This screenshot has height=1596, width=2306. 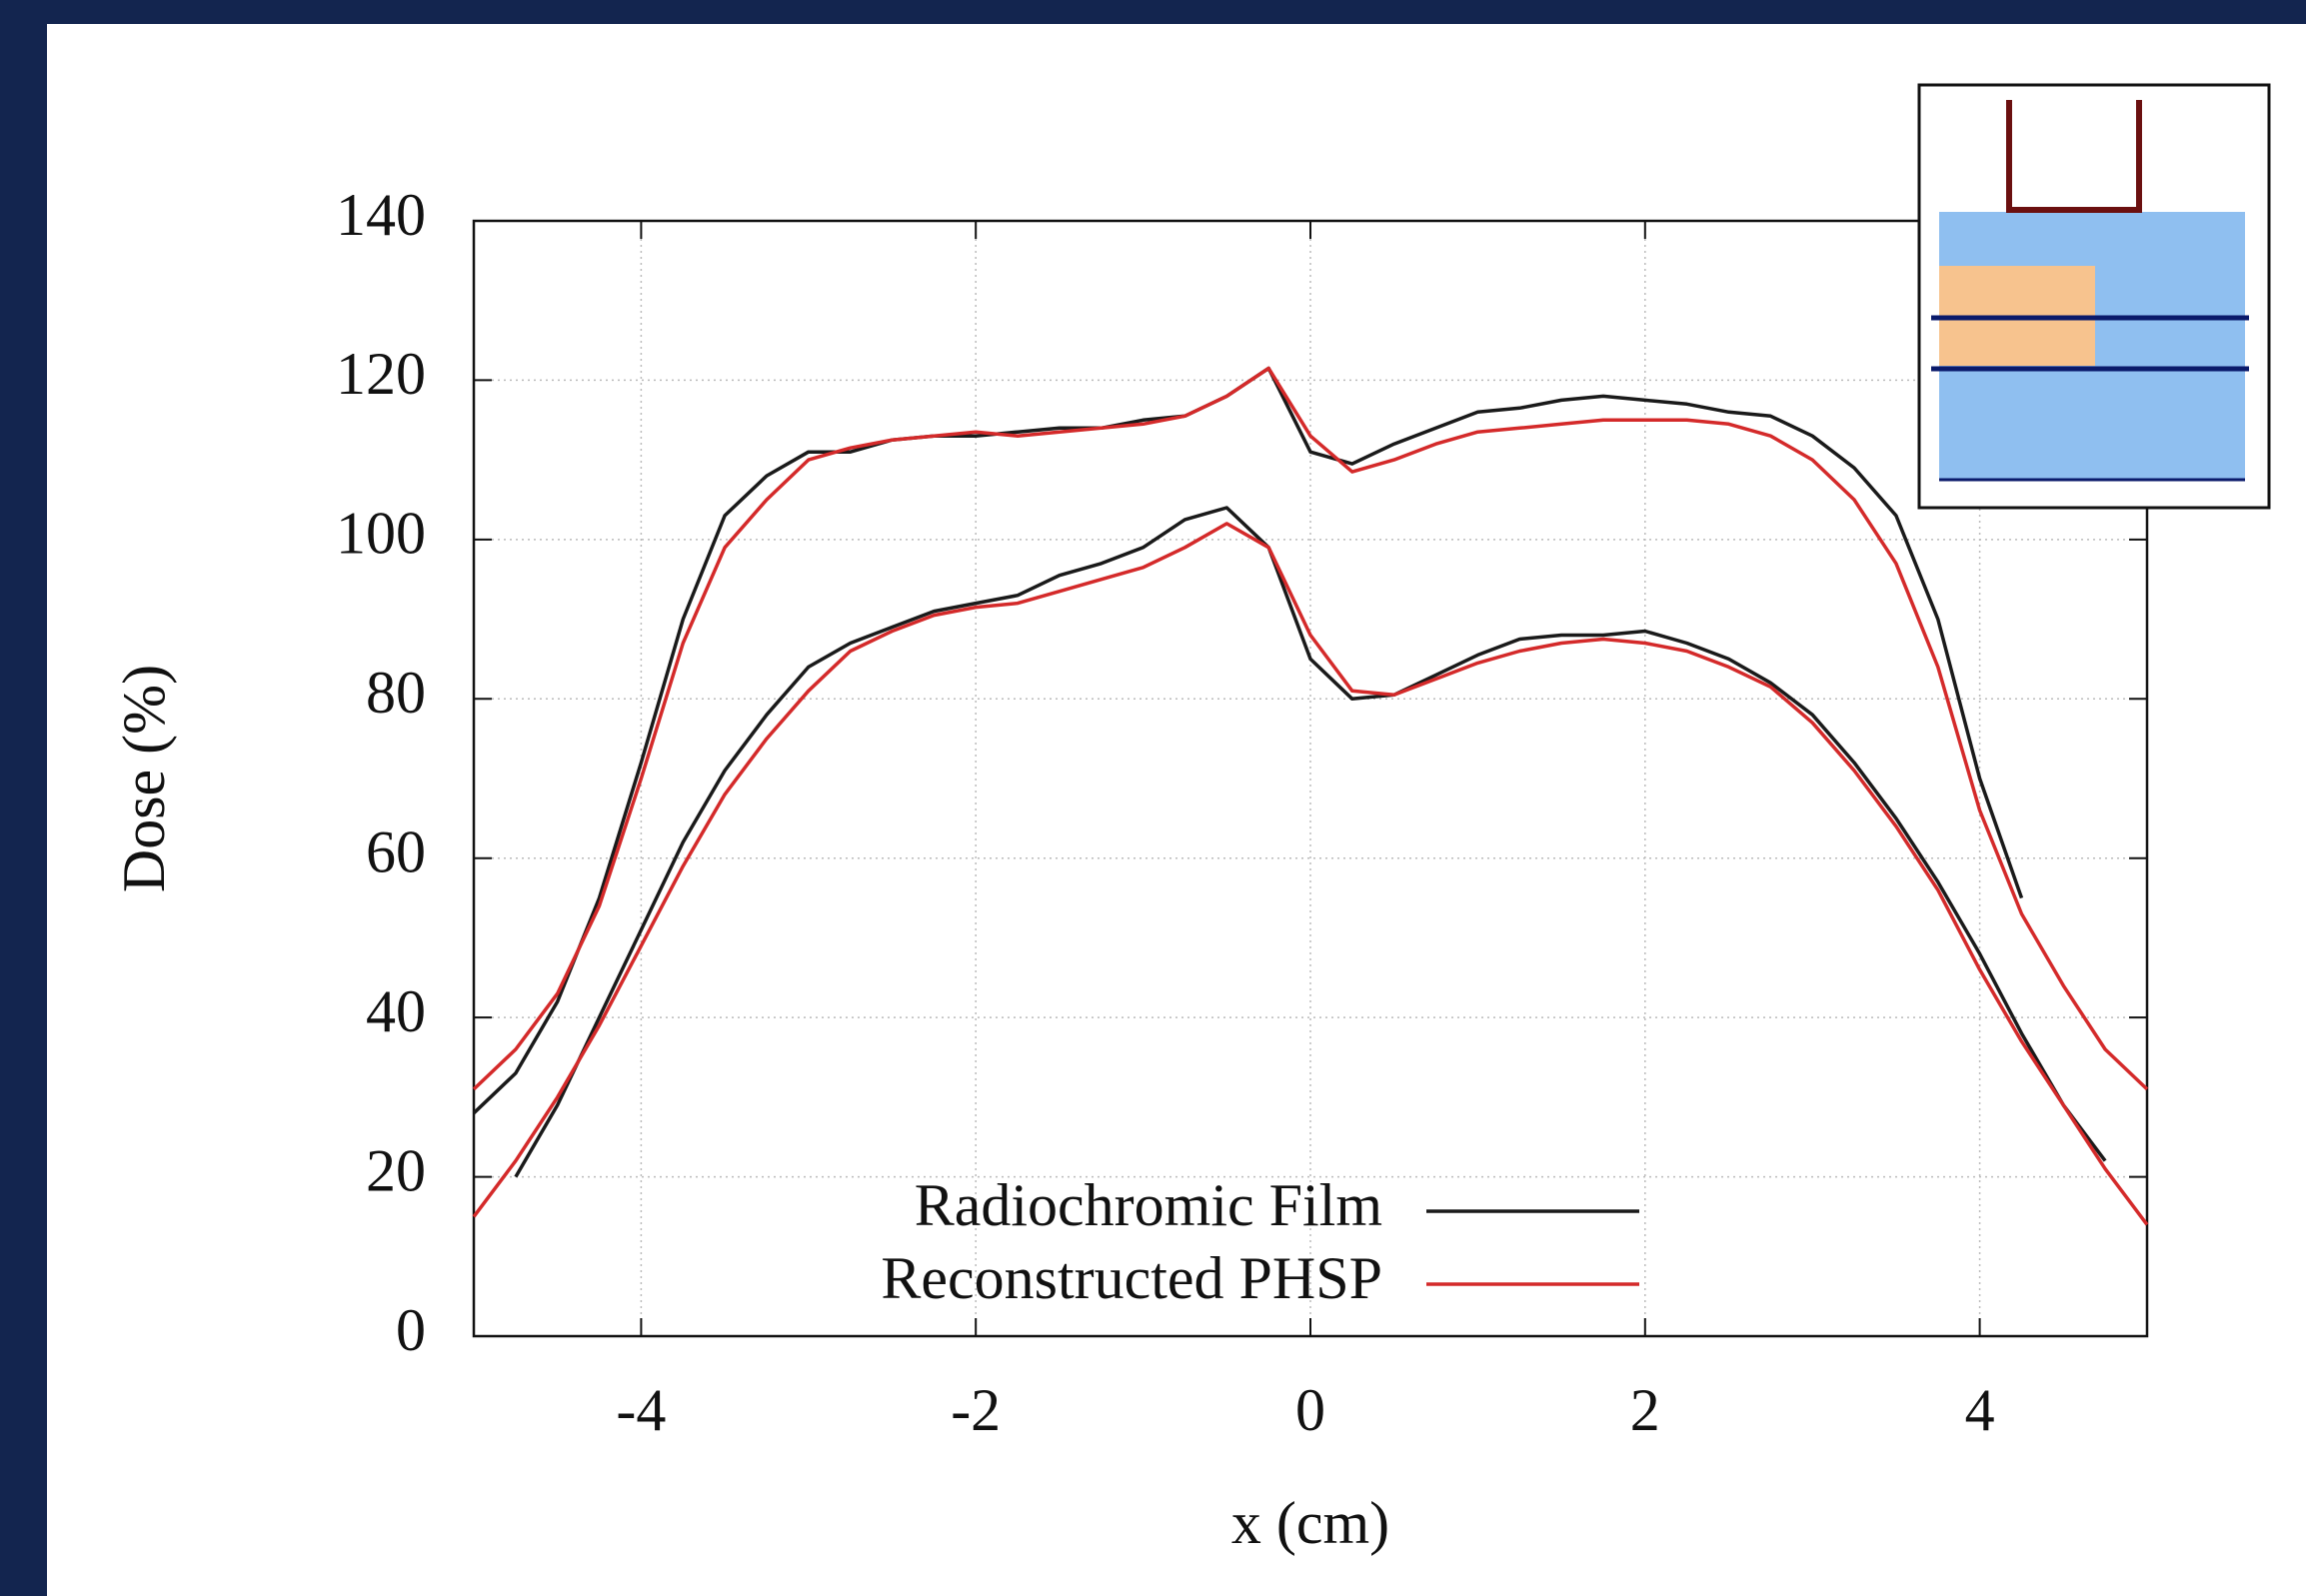 I want to click on y-tick-label: 0, so click(x=411, y=1330).